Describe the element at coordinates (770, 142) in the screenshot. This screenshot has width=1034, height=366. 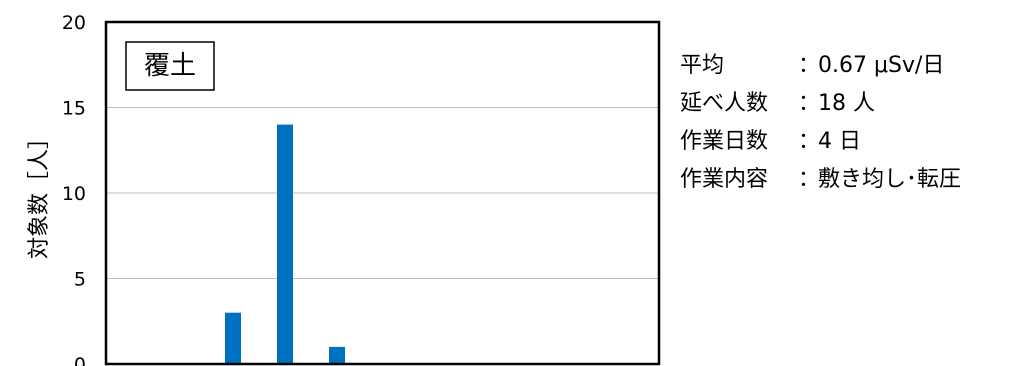
I see `stat-work-days: 作業日数 ：4 日` at that location.